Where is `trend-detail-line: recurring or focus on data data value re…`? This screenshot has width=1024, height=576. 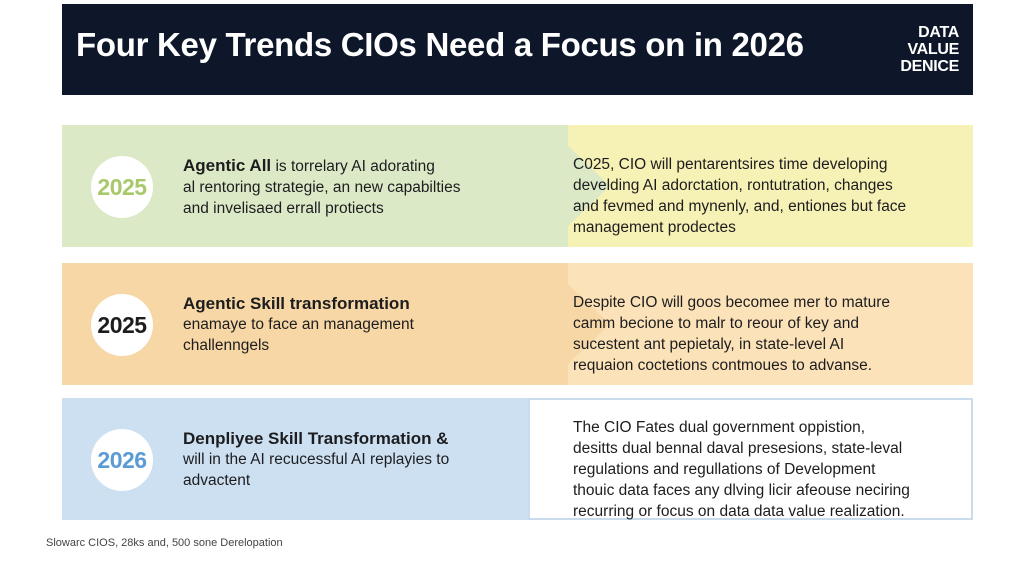
trend-detail-line: recurring or focus on data data value re… is located at coordinates (739, 511).